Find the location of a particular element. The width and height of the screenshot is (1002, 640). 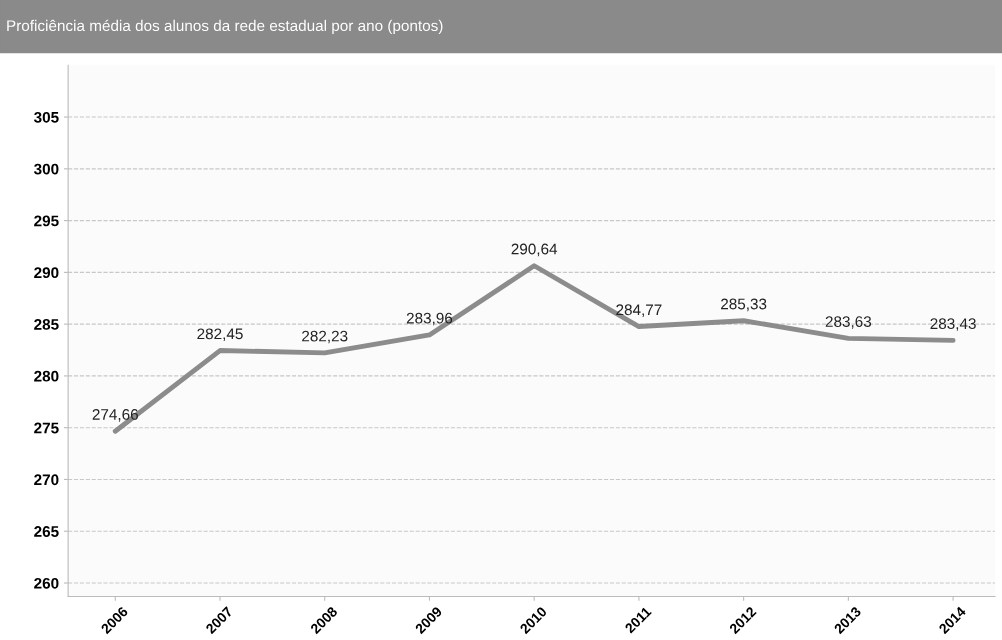

y-tick-label: 295 is located at coordinates (46, 221).